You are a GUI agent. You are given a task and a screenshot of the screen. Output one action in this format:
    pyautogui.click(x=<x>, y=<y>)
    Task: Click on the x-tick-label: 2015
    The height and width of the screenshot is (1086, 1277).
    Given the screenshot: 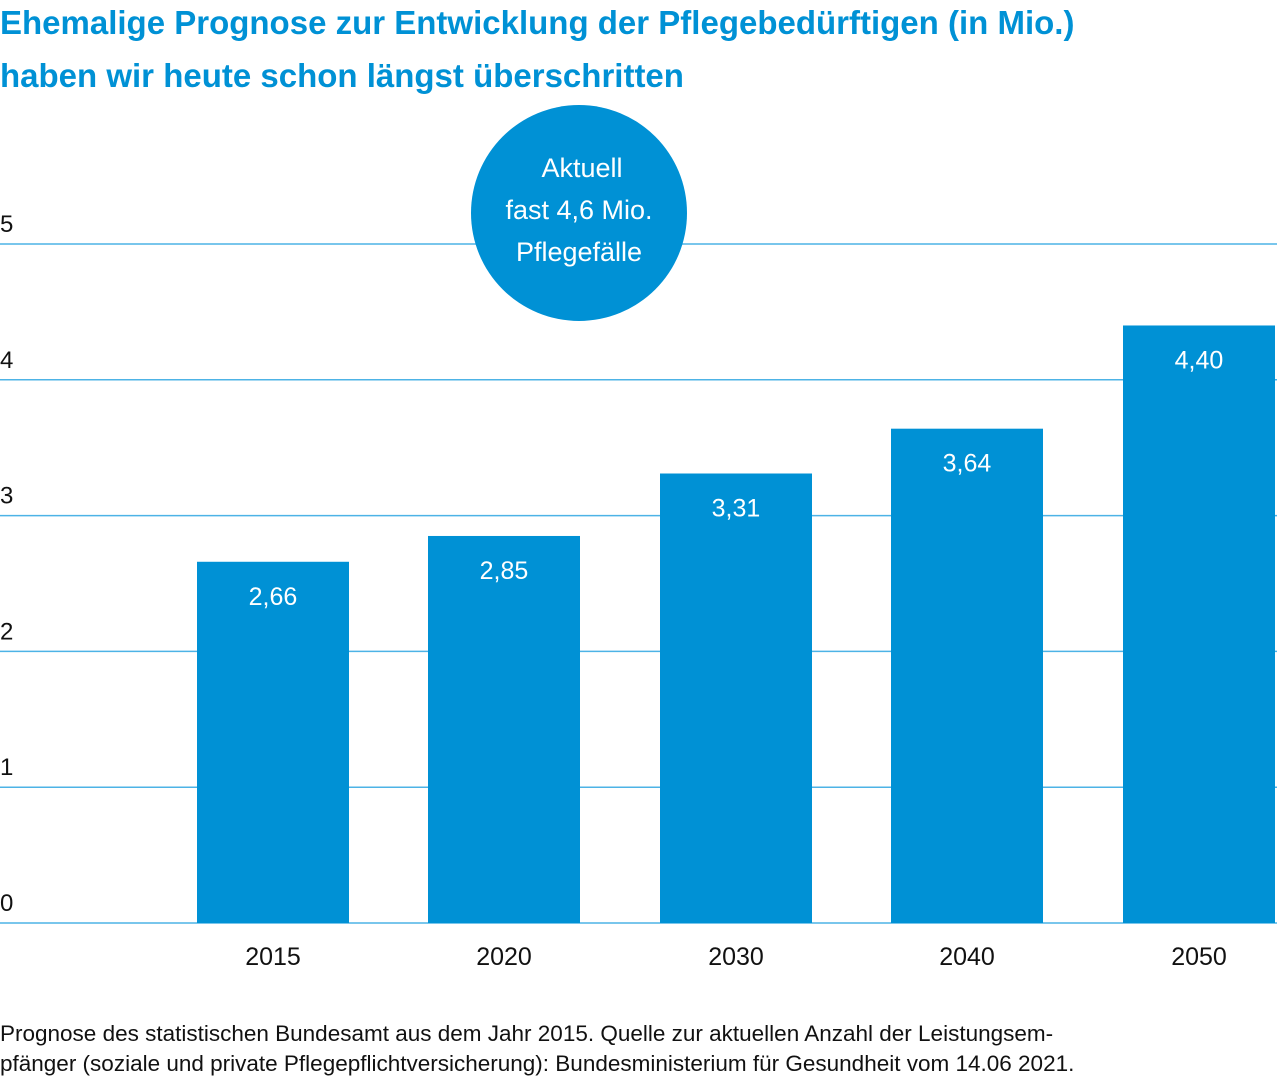 What is the action you would take?
    pyautogui.click(x=273, y=957)
    